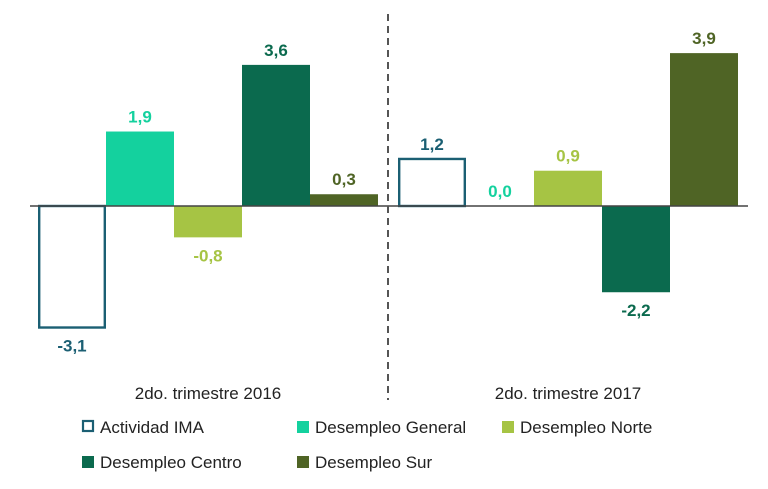 This screenshot has width=768, height=489. I want to click on data-label: -2,2, so click(635, 310).